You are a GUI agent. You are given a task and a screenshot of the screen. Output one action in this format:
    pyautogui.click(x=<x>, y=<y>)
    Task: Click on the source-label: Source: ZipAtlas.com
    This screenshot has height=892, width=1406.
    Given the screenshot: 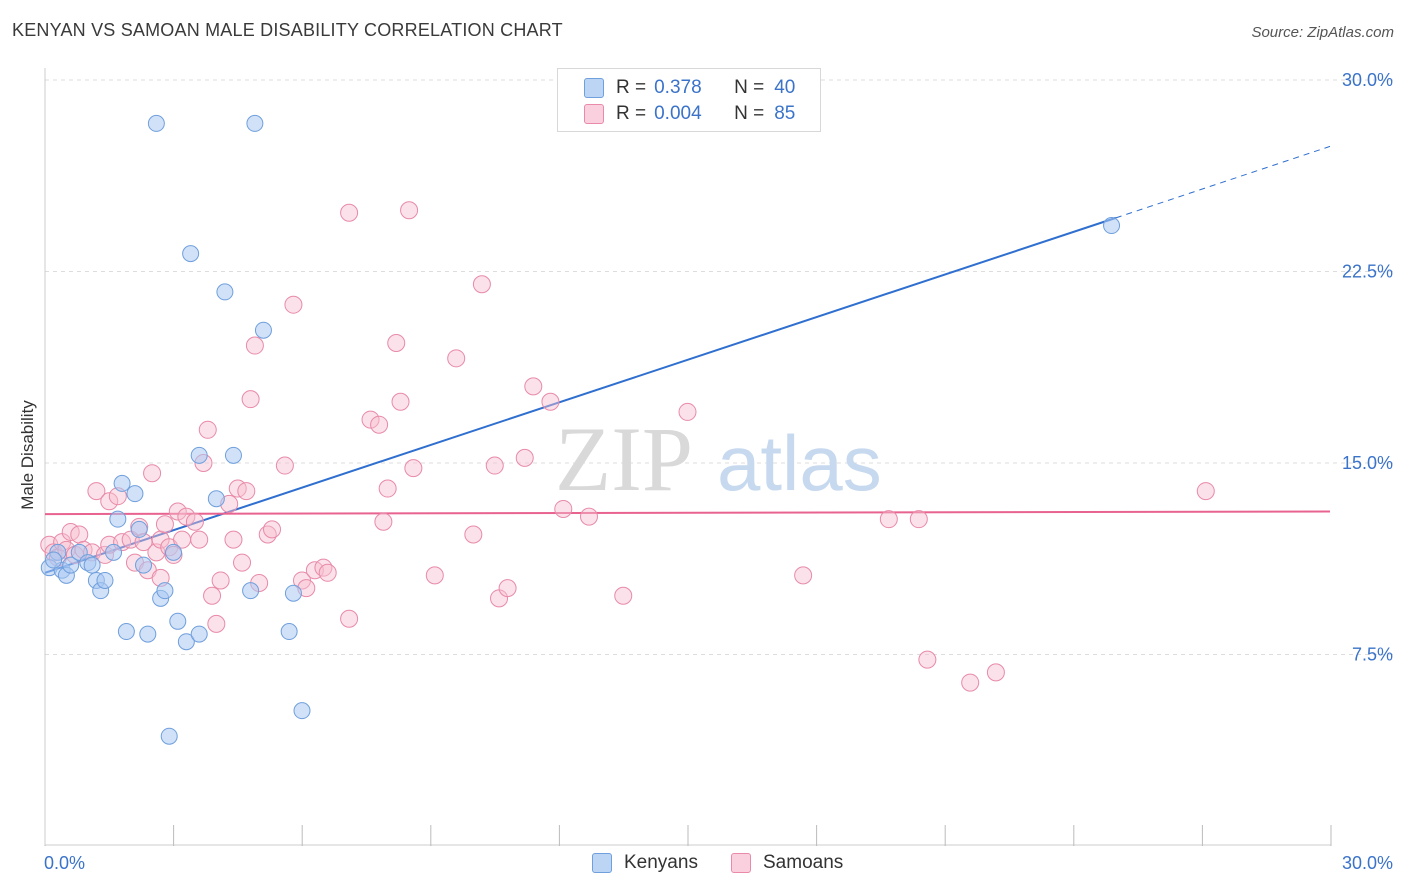 What is the action you would take?
    pyautogui.click(x=1322, y=32)
    